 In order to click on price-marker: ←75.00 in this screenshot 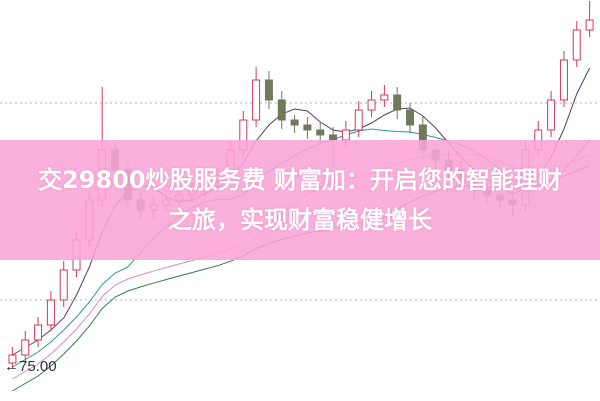, I will do `click(30, 366)`.